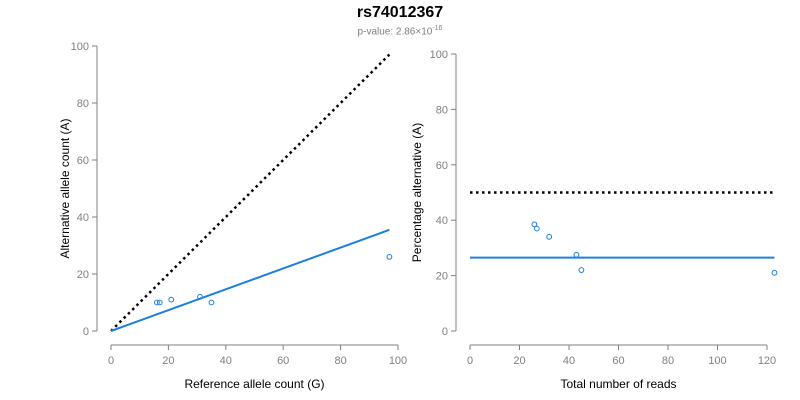 The image size is (800, 400). I want to click on panel2-x-axis-label: Total number of reads, so click(618, 384).